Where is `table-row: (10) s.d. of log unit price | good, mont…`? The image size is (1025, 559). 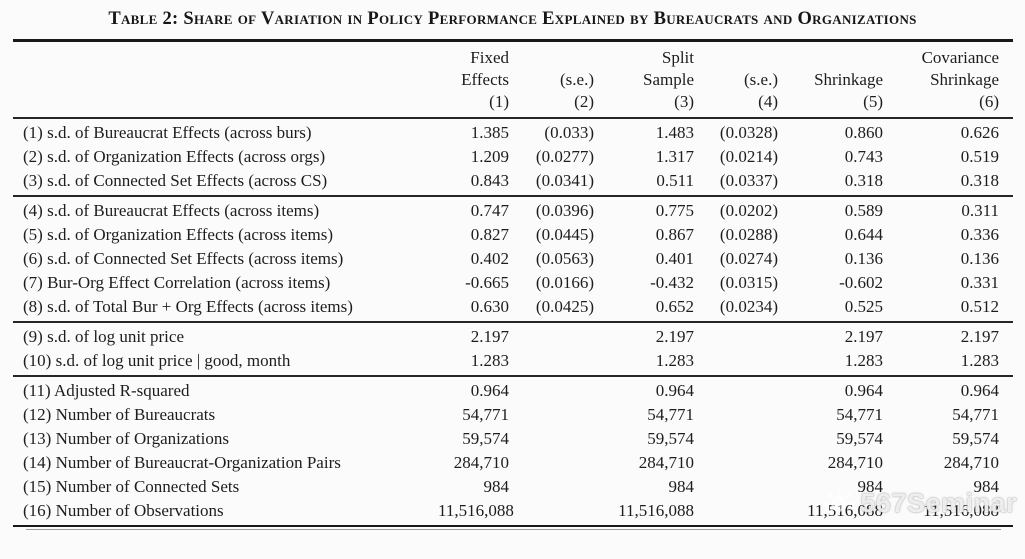 table-row: (10) s.d. of log unit price | good, mont… is located at coordinates (513, 362).